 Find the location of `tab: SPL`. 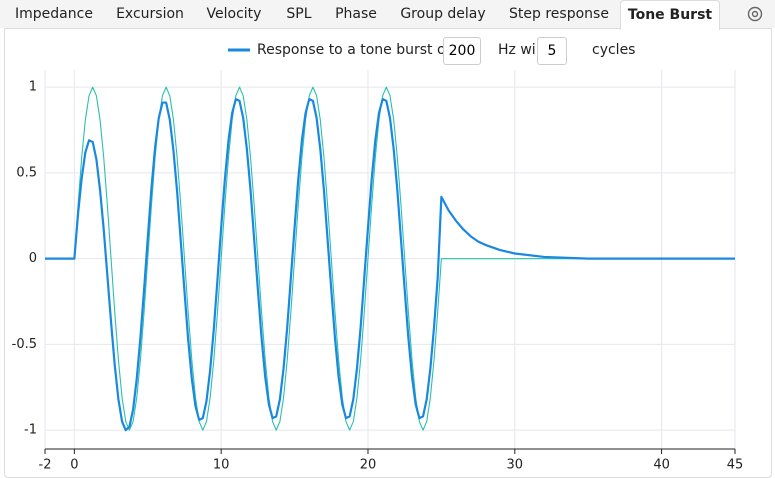

tab: SPL is located at coordinates (299, 14).